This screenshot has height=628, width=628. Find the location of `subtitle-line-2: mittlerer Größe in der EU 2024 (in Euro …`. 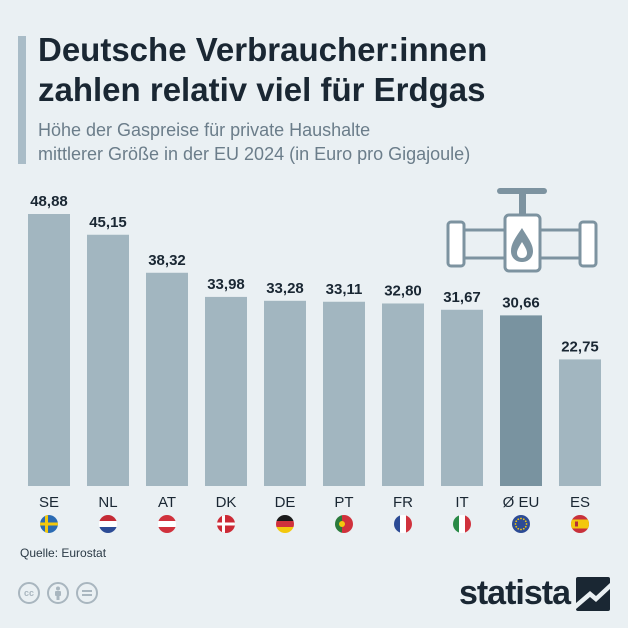

subtitle-line-2: mittlerer Größe in der EU 2024 (in Euro … is located at coordinates (254, 154).